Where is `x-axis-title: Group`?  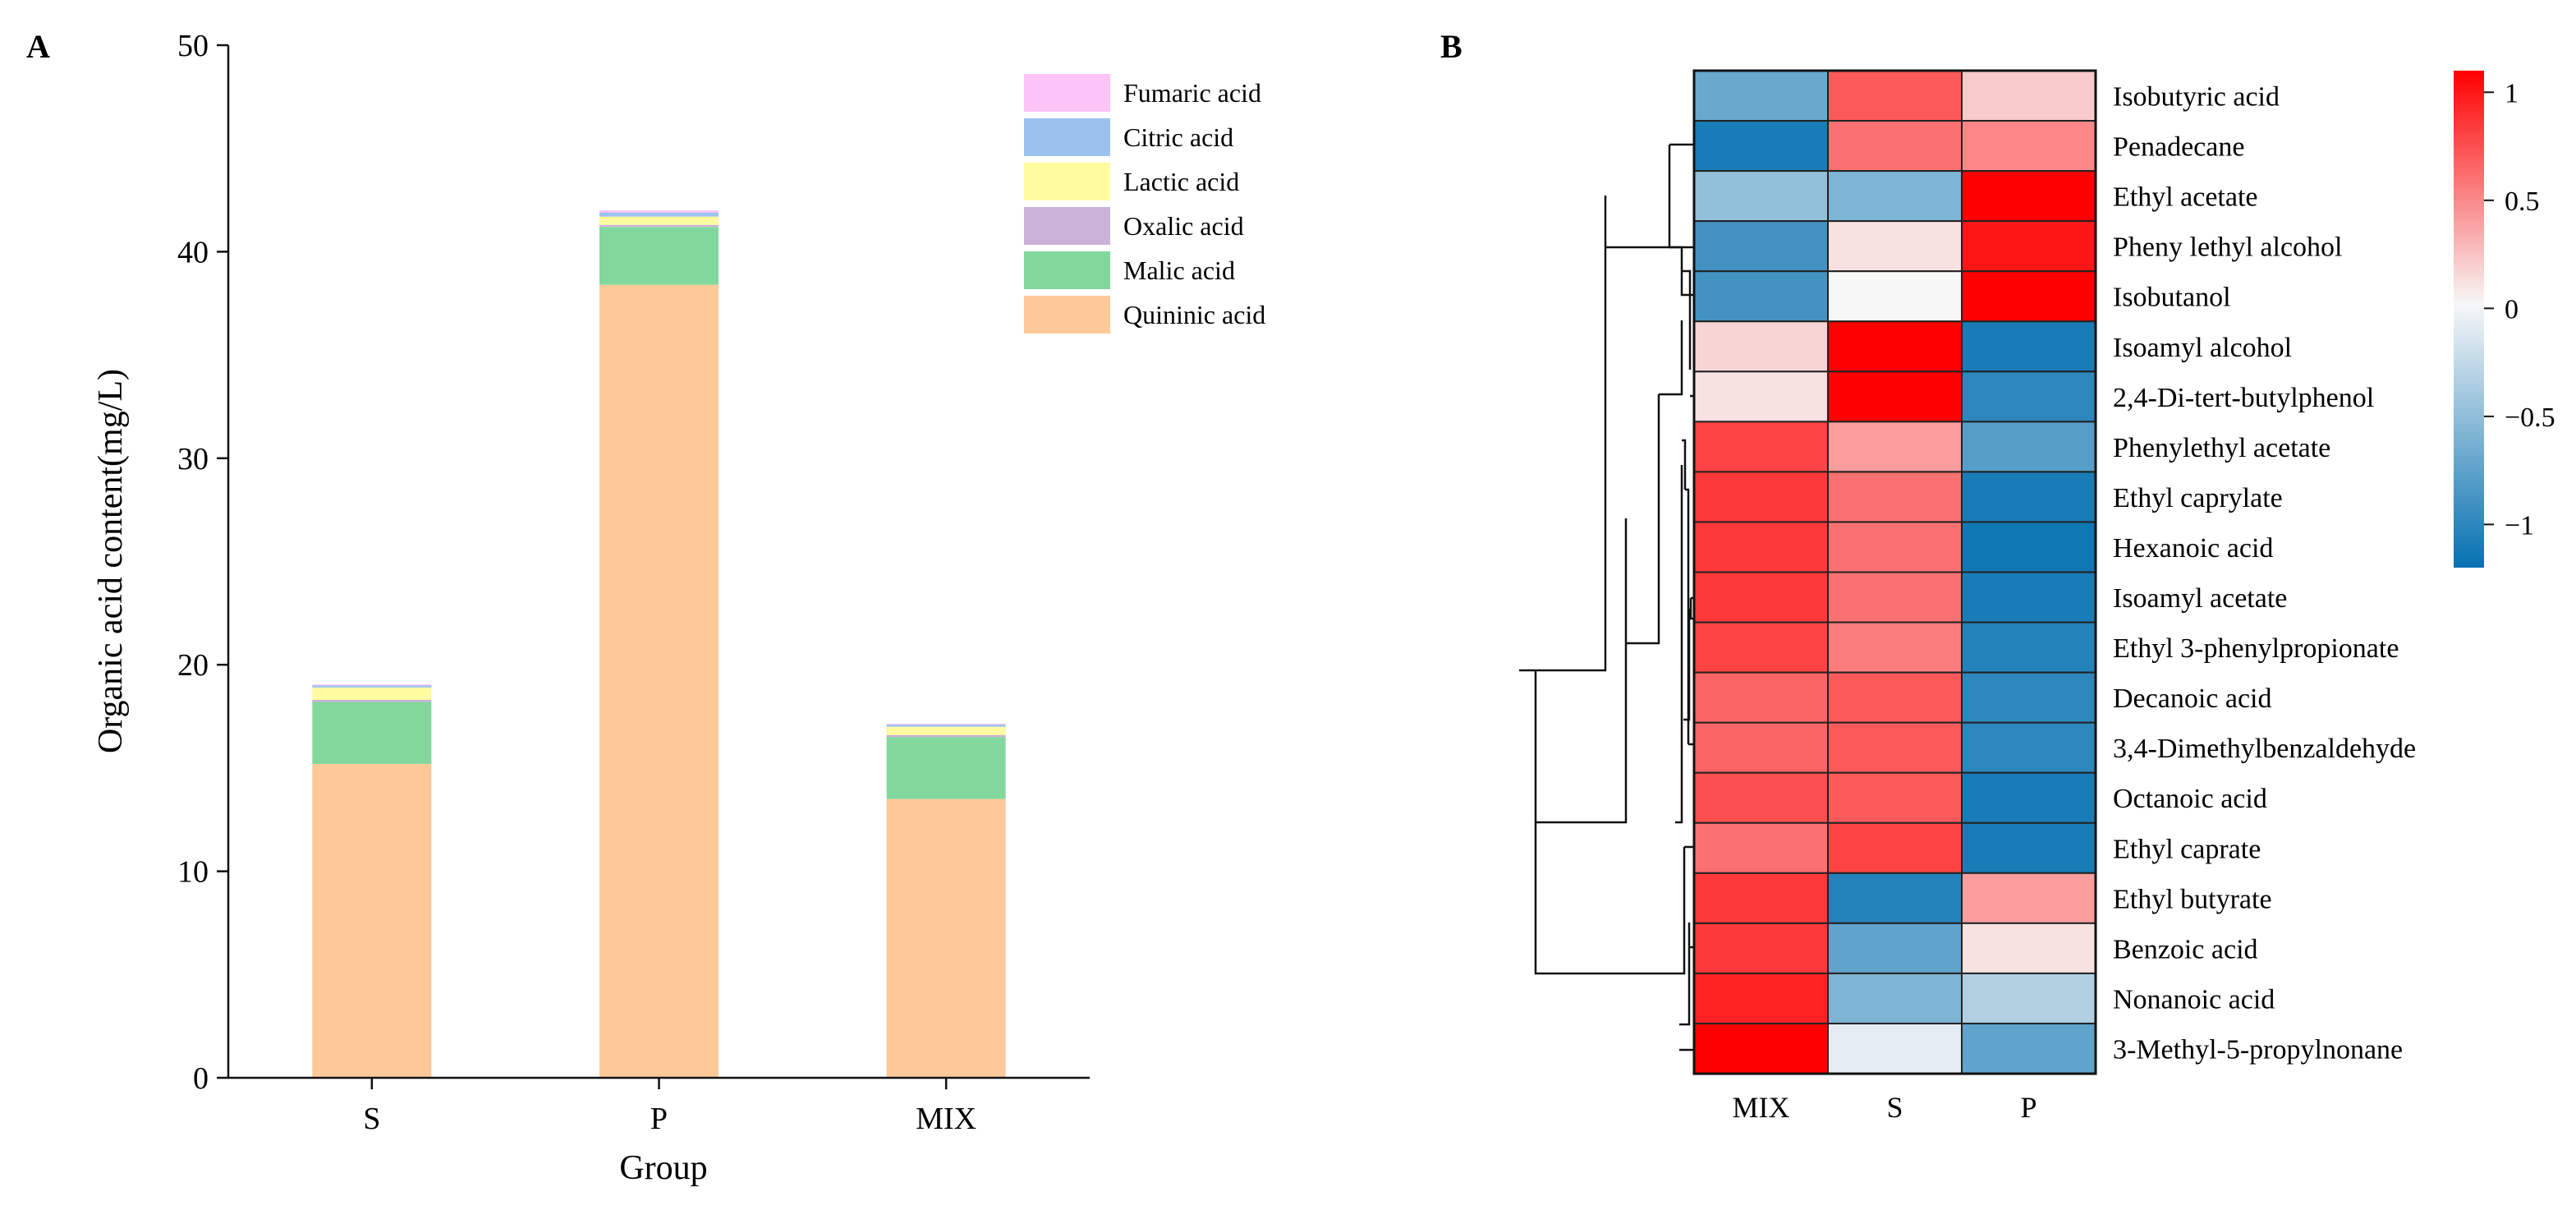 x-axis-title: Group is located at coordinates (663, 1168).